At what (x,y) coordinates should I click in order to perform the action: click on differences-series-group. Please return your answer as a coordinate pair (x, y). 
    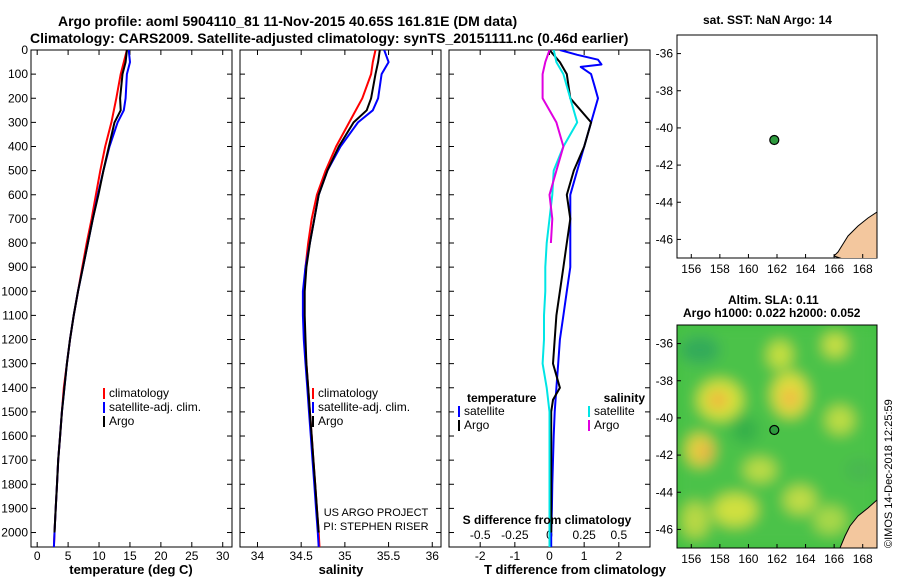
    Looking at the image, I should click on (572, 298).